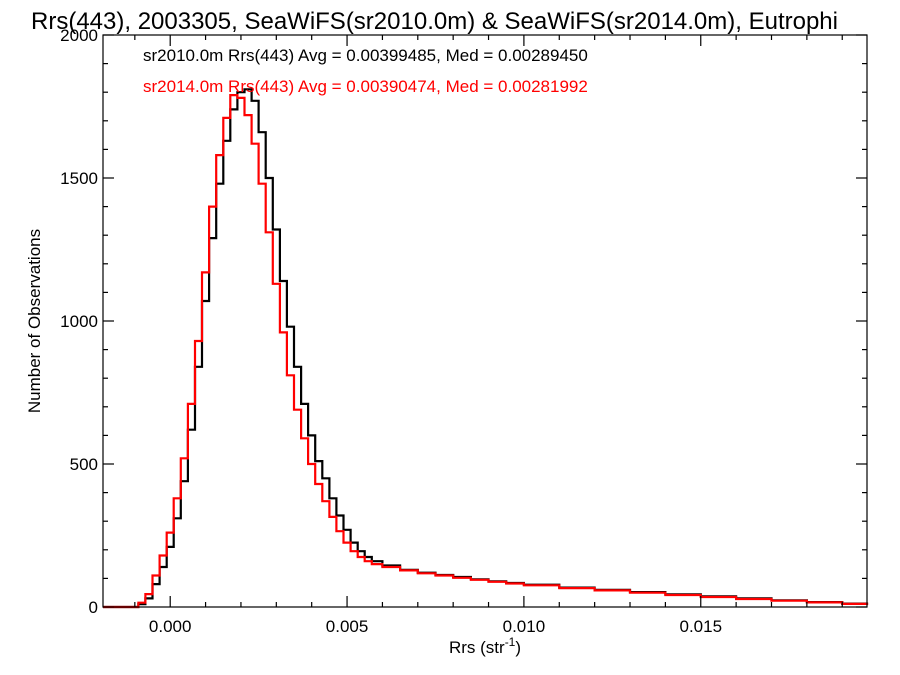 The height and width of the screenshot is (675, 900). Describe the element at coordinates (510, 642) in the screenshot. I see `x-axis-label-superscript: -1` at that location.